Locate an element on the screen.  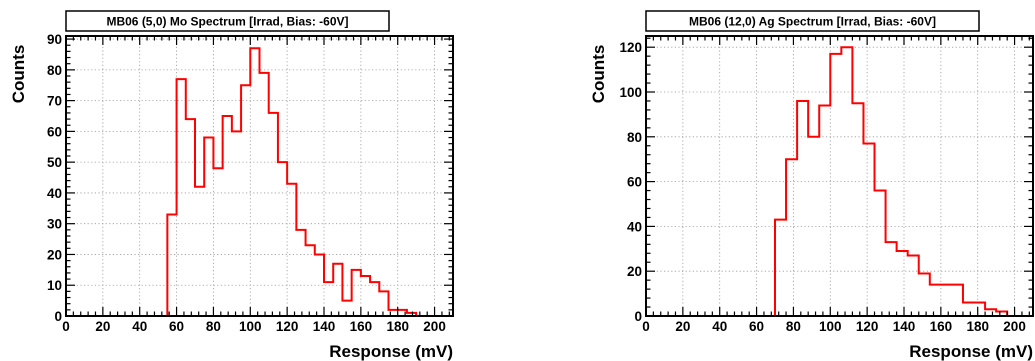
x-tick-label: 0 is located at coordinates (646, 326).